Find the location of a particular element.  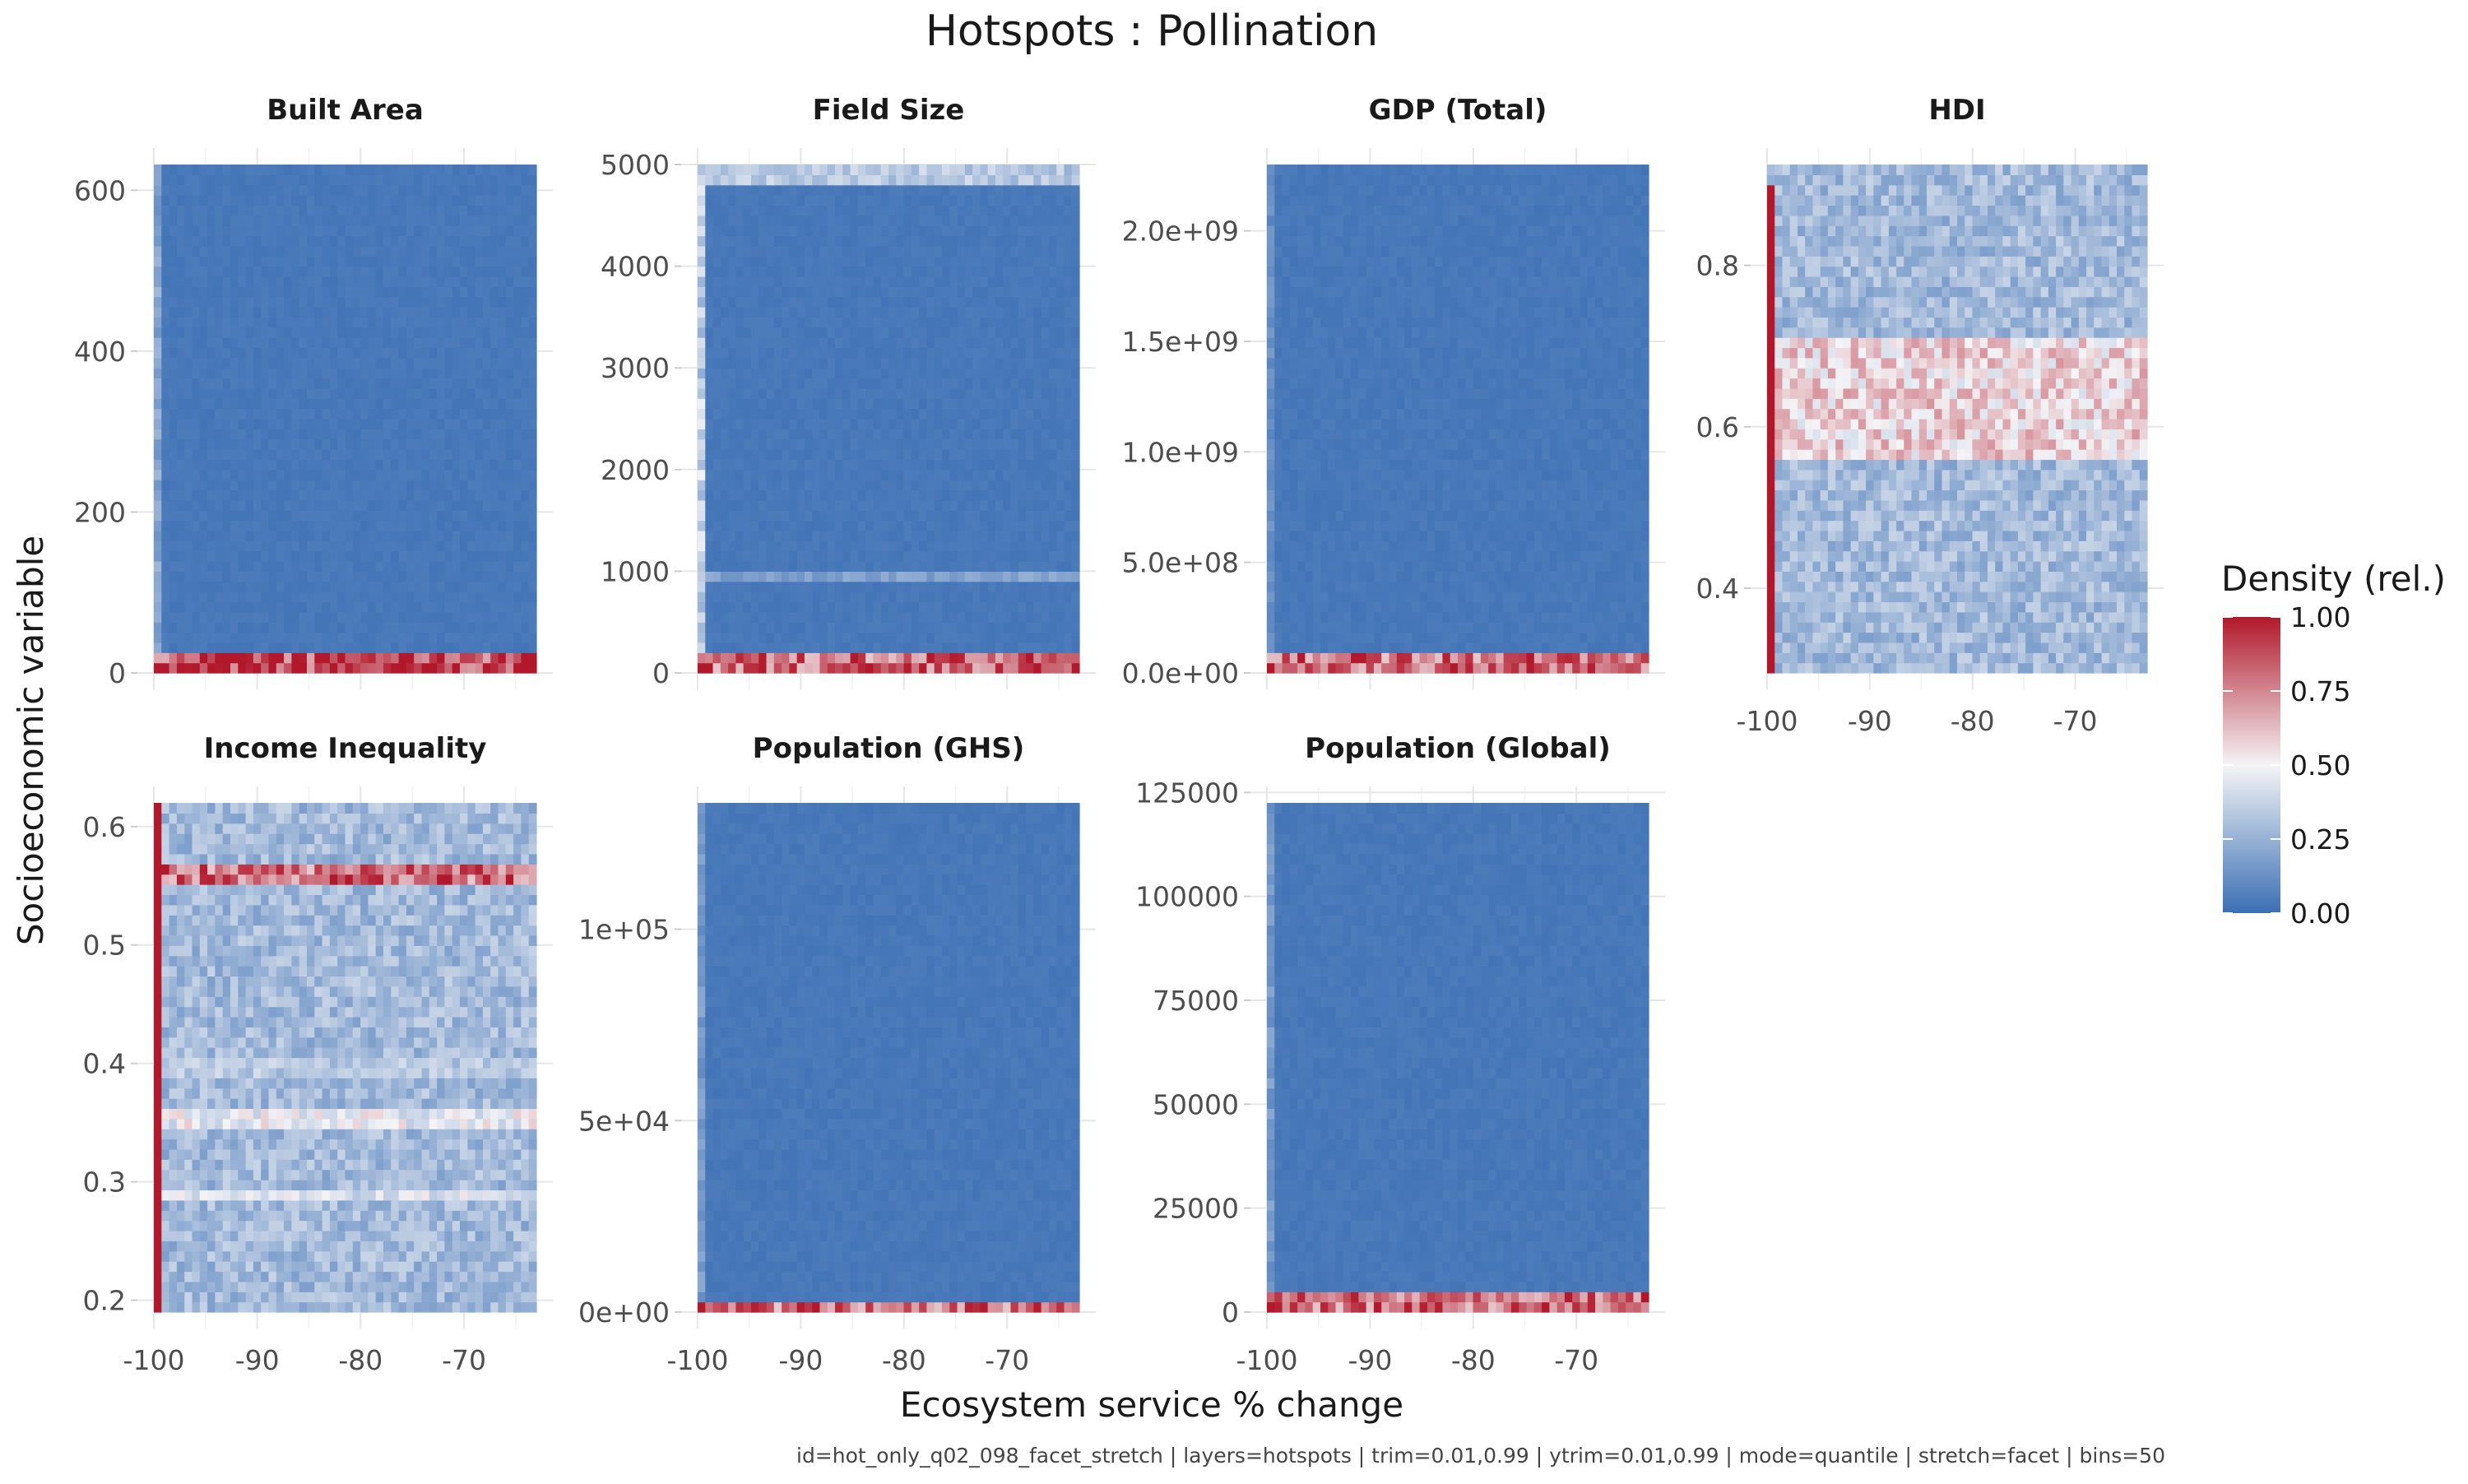

y-tick-label: 200 is located at coordinates (100, 512).